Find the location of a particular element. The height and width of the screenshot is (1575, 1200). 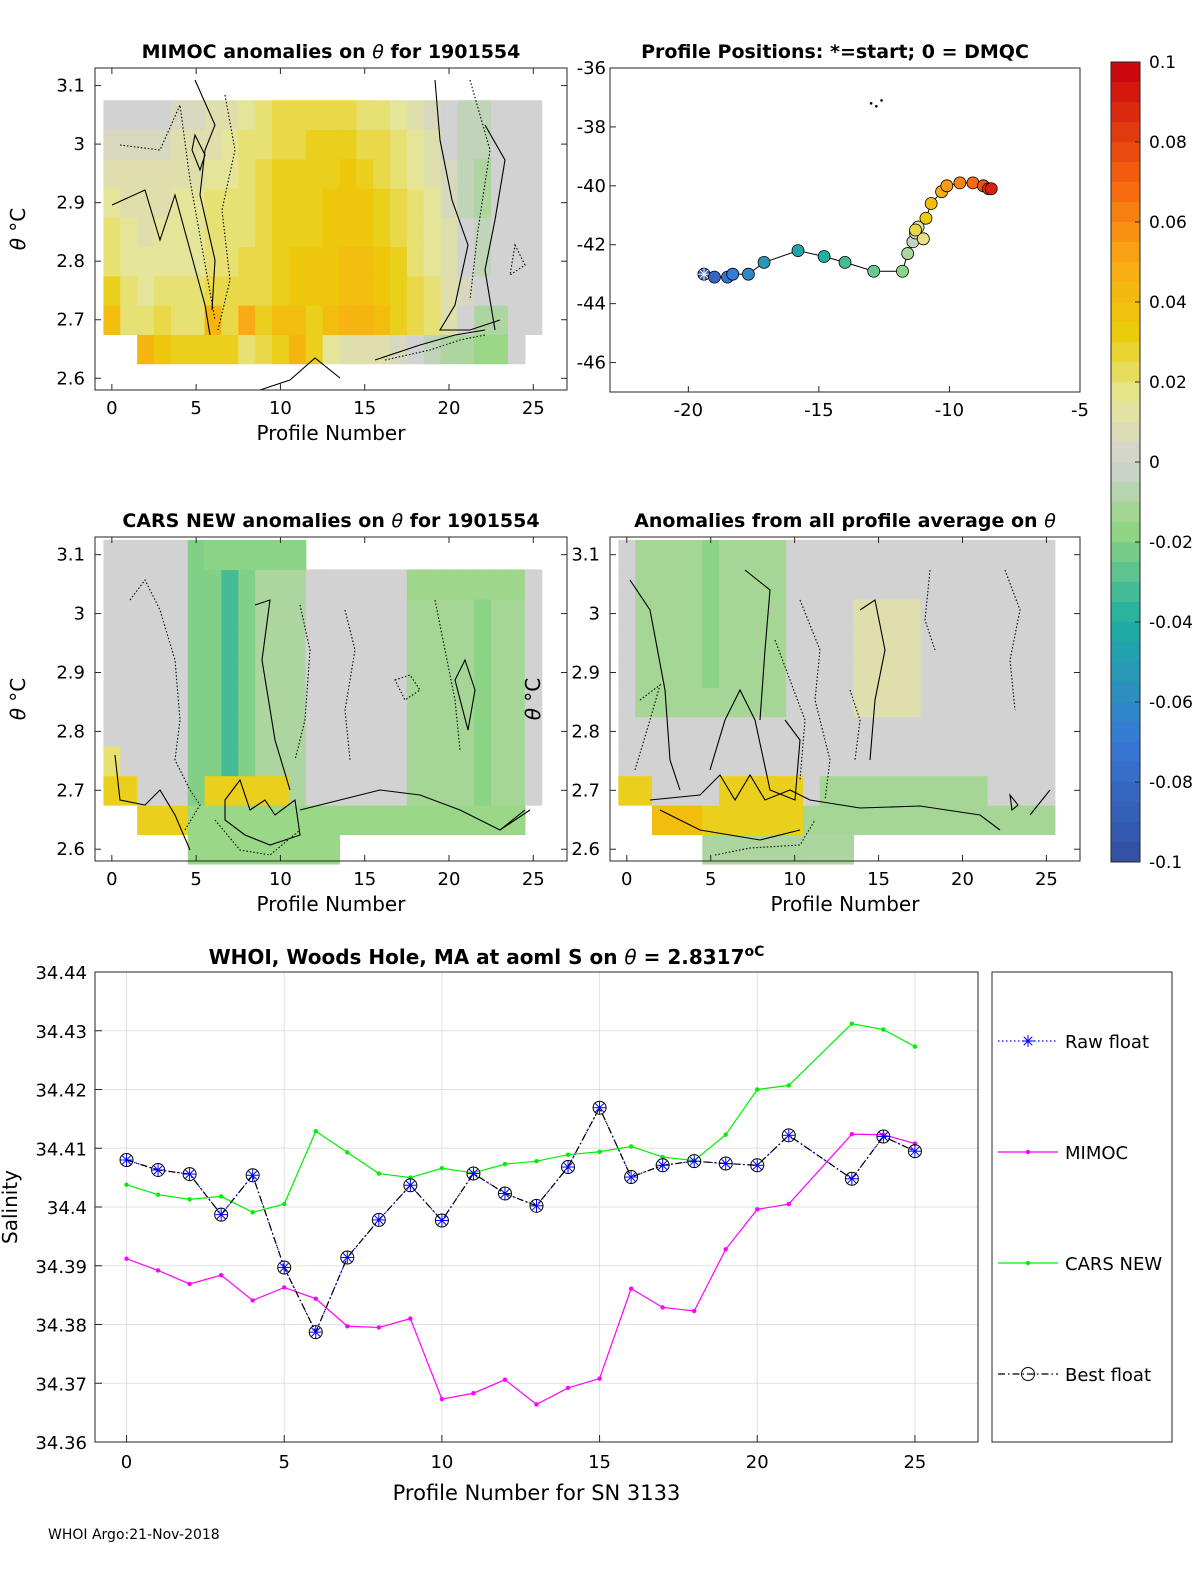

salinity-legend is located at coordinates (1082, 1207).